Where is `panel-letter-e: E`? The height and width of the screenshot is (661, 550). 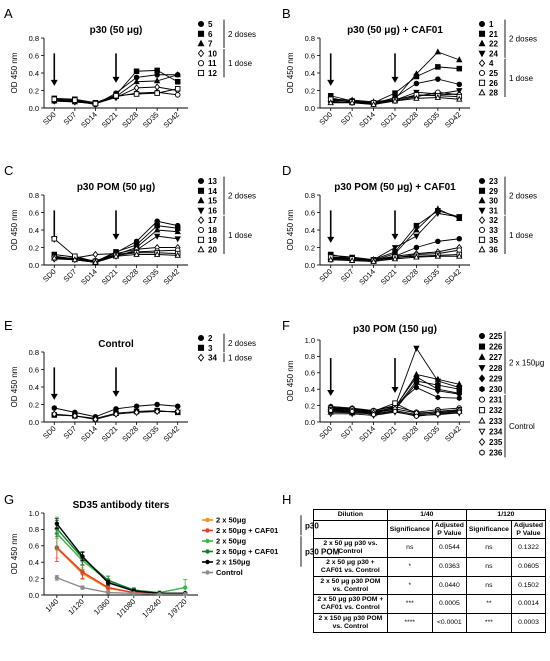 panel-letter-e: E is located at coordinates (8, 325).